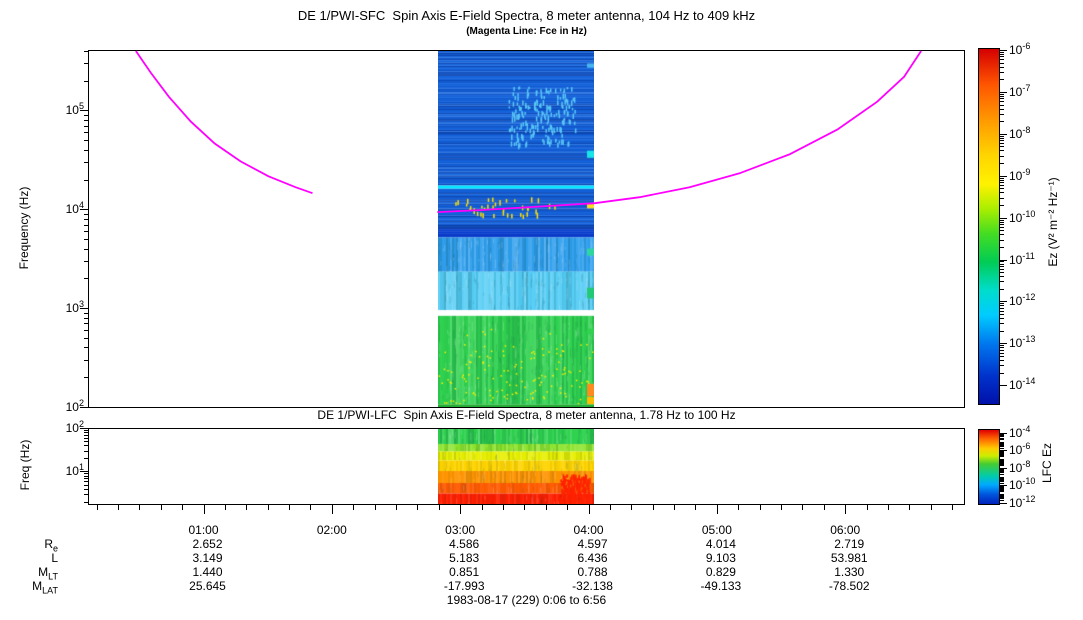 The height and width of the screenshot is (620, 1083). Describe the element at coordinates (1026, 446) in the screenshot. I see `exponent: -6` at that location.